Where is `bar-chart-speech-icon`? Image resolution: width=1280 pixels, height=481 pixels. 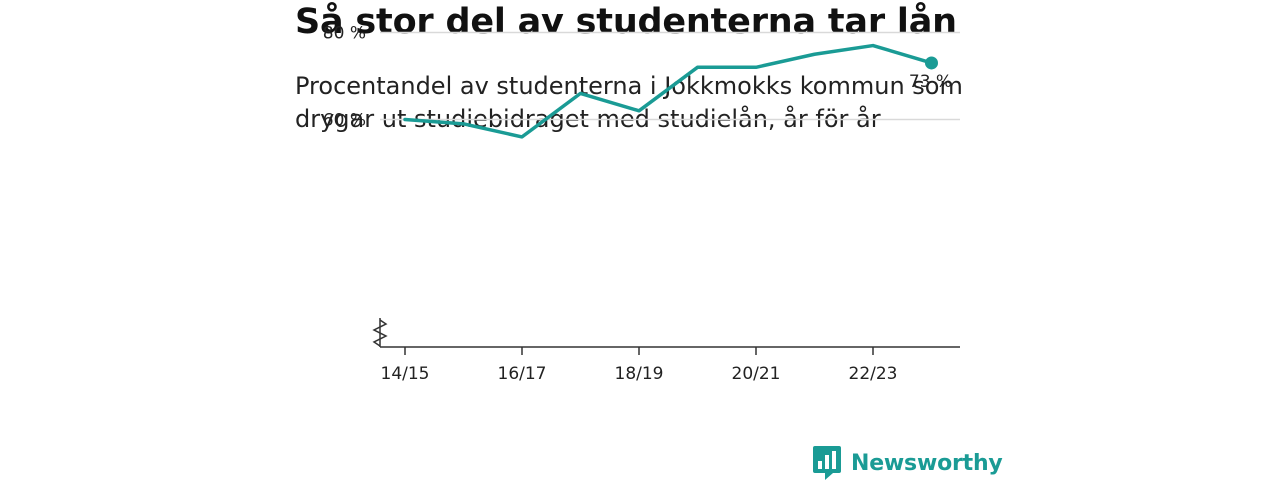
bar-chart-speech-icon is located at coordinates (827, 463).